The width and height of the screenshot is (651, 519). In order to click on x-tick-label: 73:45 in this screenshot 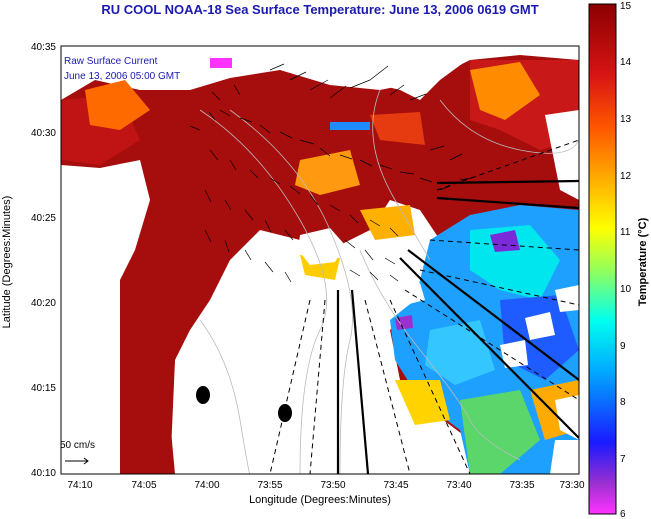, I will do `click(395, 485)`.